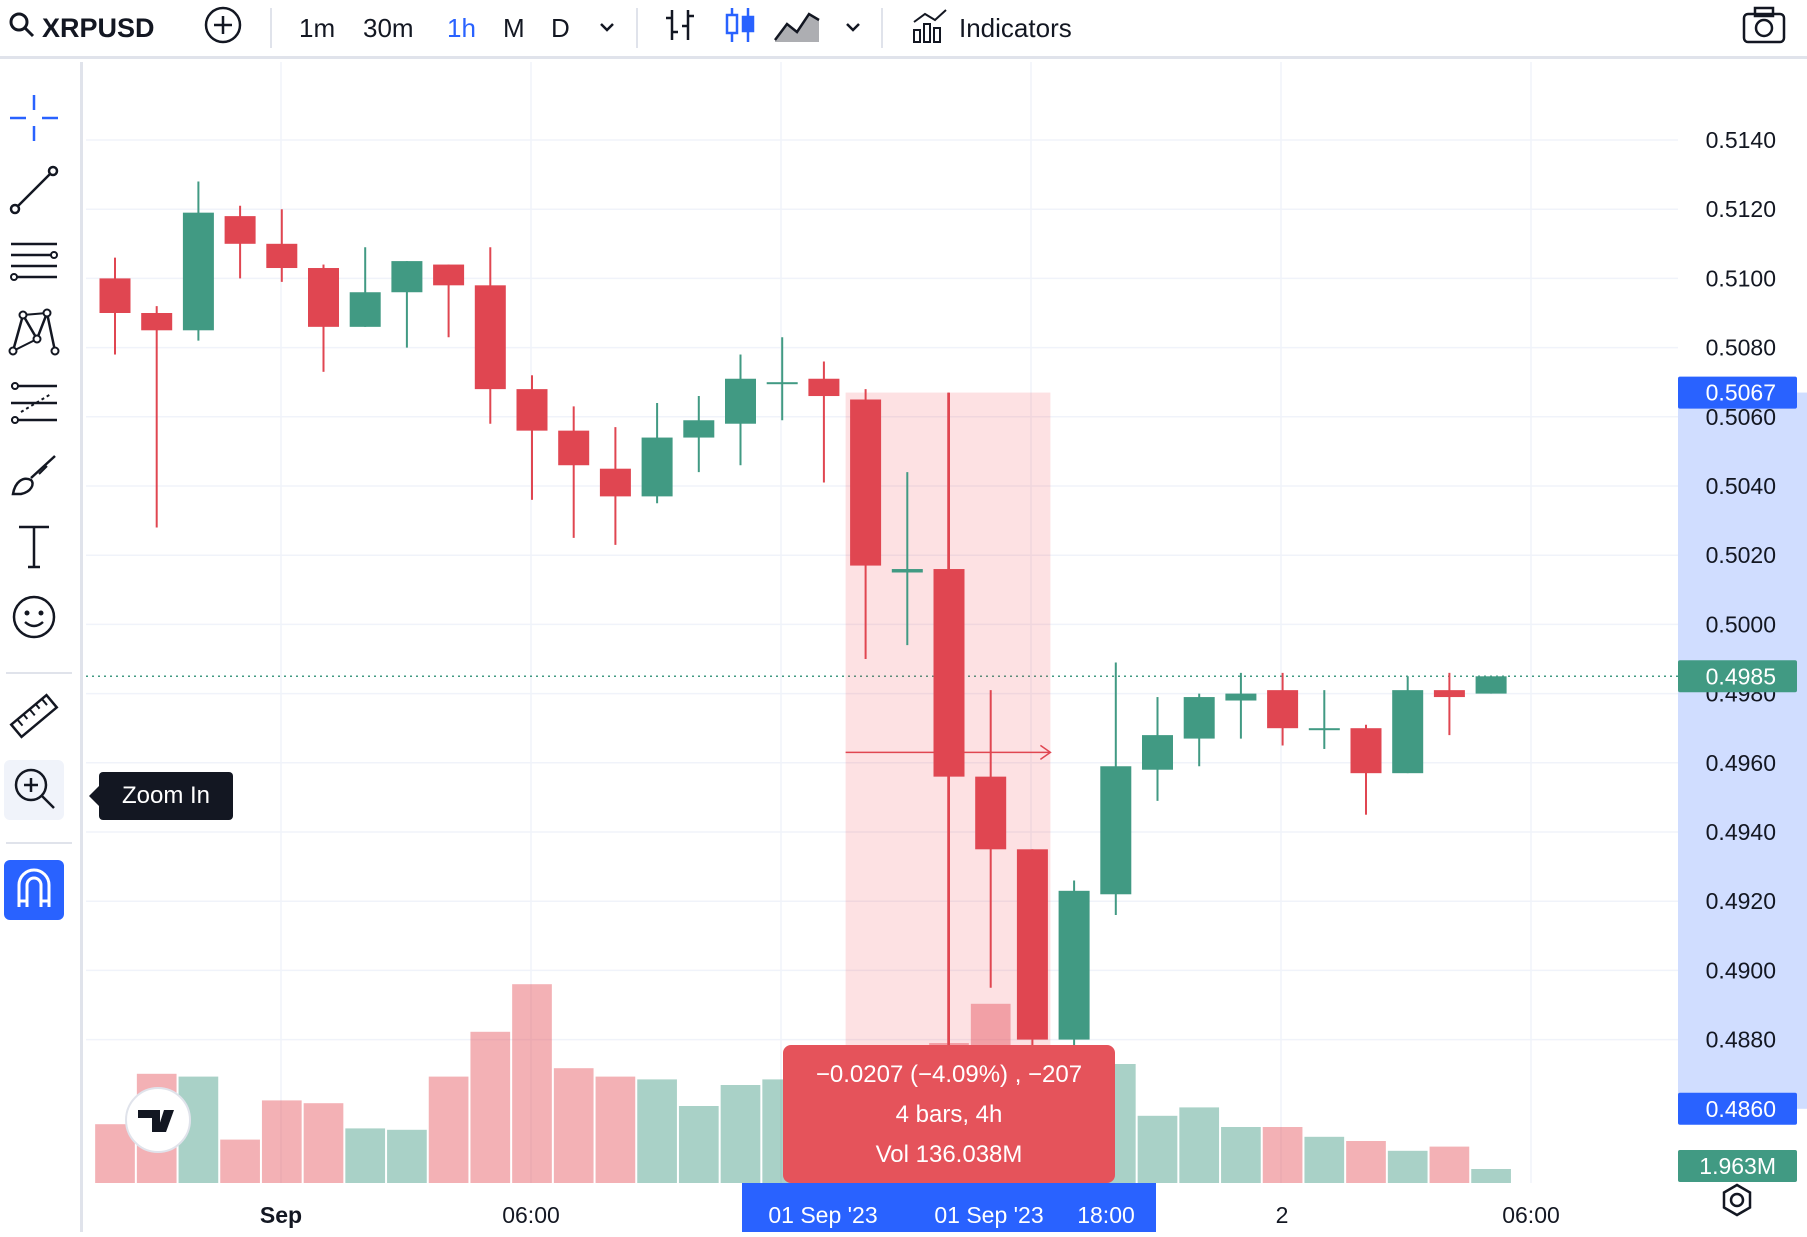  I want to click on candles-style-button, so click(740, 28).